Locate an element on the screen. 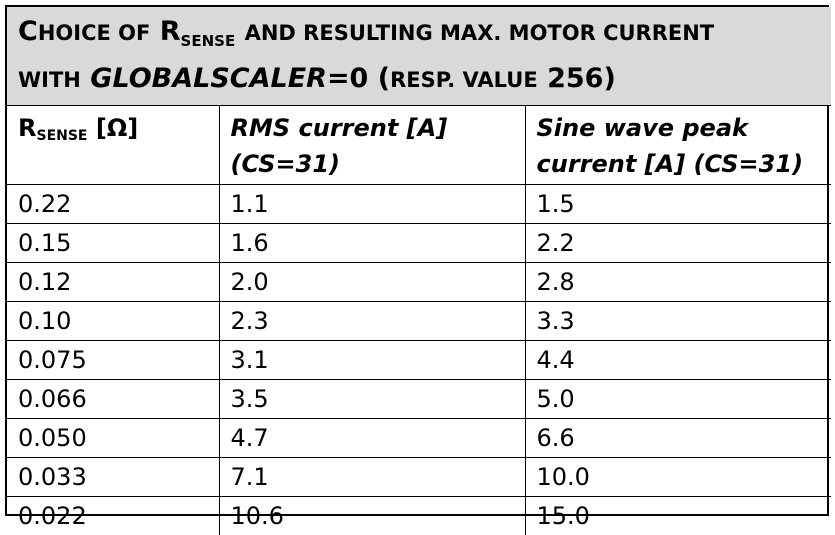  cell-rsense: 0.12 is located at coordinates (113, 282).